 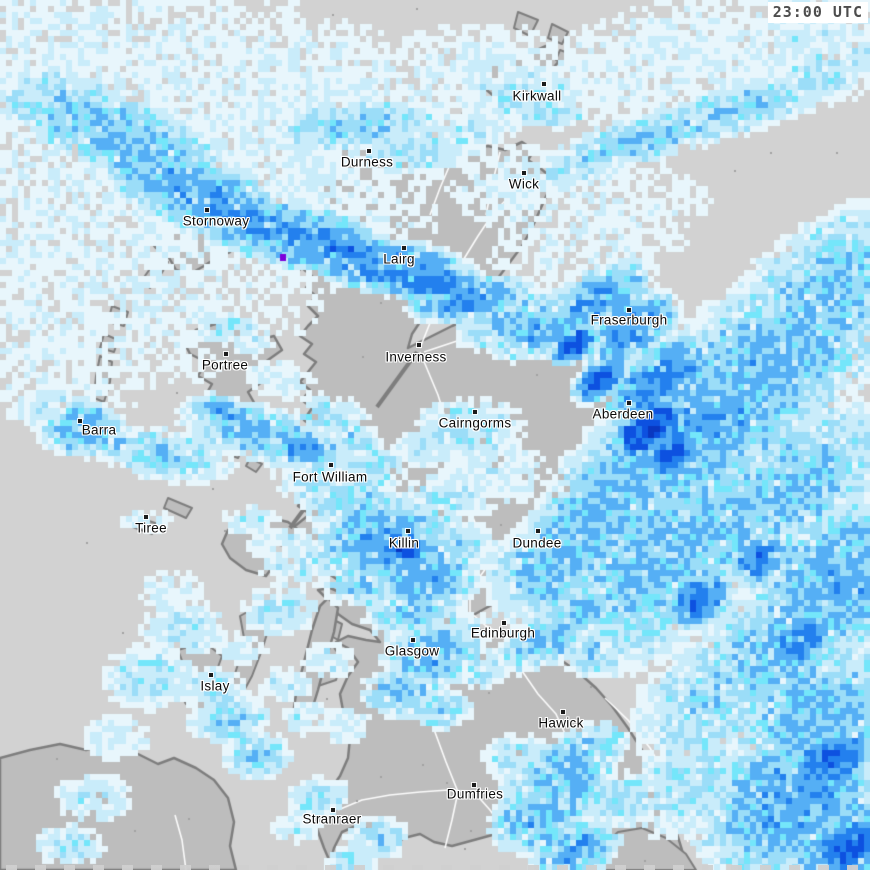 What do you see at coordinates (438, 867) in the screenshot?
I see `bottom-tick-marks` at bounding box center [438, 867].